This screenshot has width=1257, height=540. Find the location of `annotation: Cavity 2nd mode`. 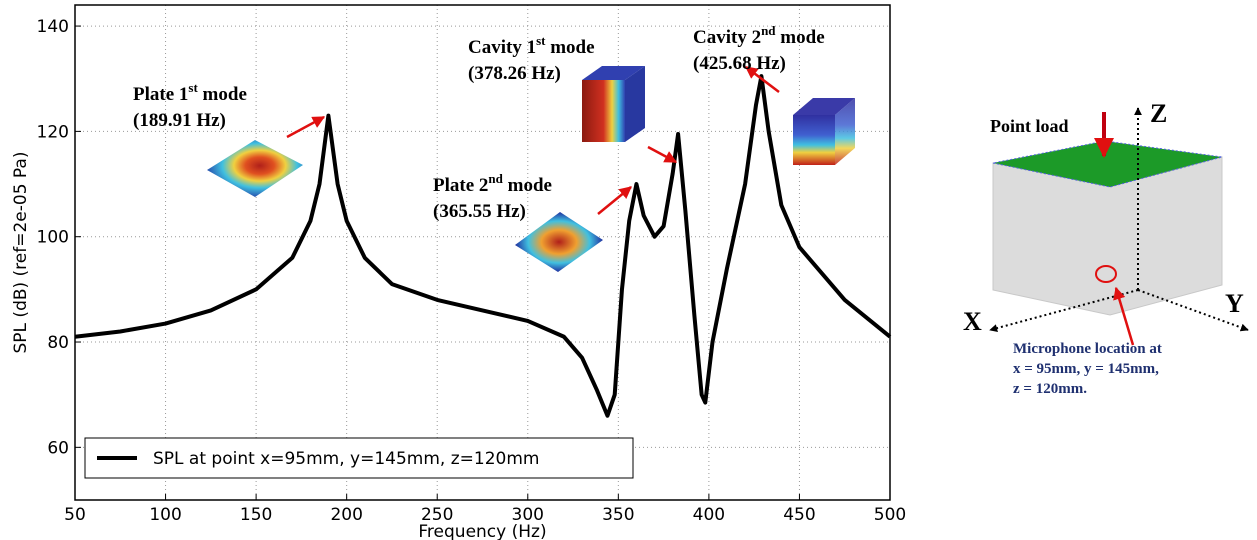

annotation: Cavity 2nd mode is located at coordinates (759, 35).